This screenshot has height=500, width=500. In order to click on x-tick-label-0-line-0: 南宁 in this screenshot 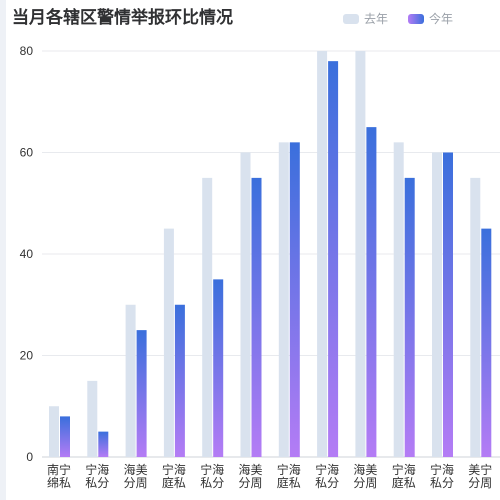, I will do `click(59, 469)`.